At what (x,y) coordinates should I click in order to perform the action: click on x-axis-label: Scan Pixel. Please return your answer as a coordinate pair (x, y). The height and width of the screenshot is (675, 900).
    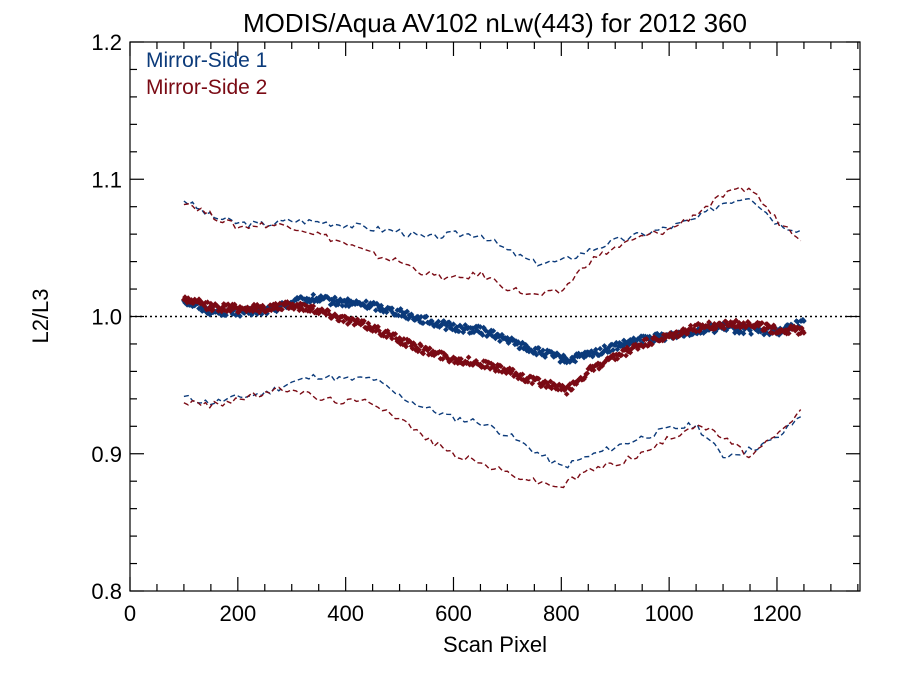
    Looking at the image, I should click on (495, 644).